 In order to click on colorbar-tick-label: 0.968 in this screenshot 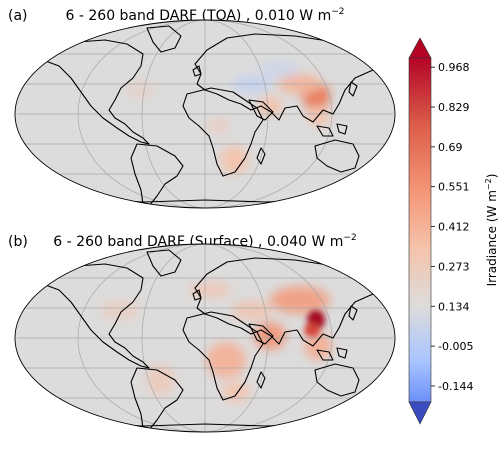, I will do `click(454, 67)`.